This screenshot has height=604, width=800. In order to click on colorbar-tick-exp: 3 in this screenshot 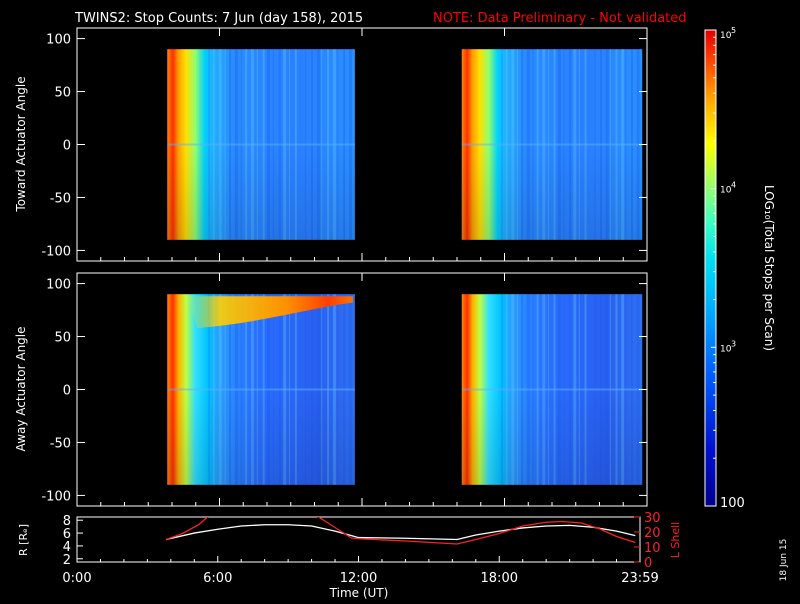, I will do `click(733, 343)`.